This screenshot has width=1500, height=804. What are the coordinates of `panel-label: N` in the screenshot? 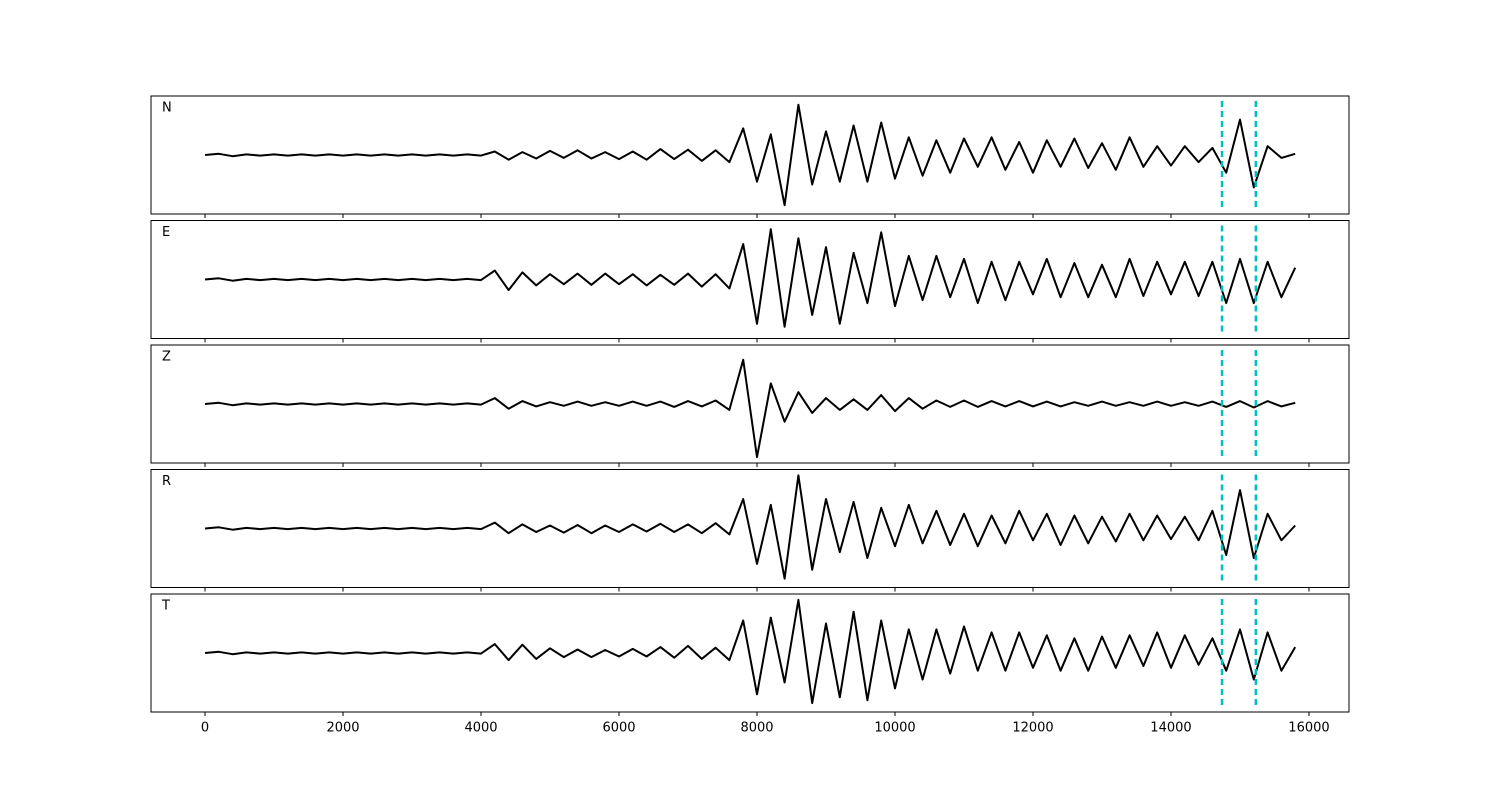 It's located at (167, 108).